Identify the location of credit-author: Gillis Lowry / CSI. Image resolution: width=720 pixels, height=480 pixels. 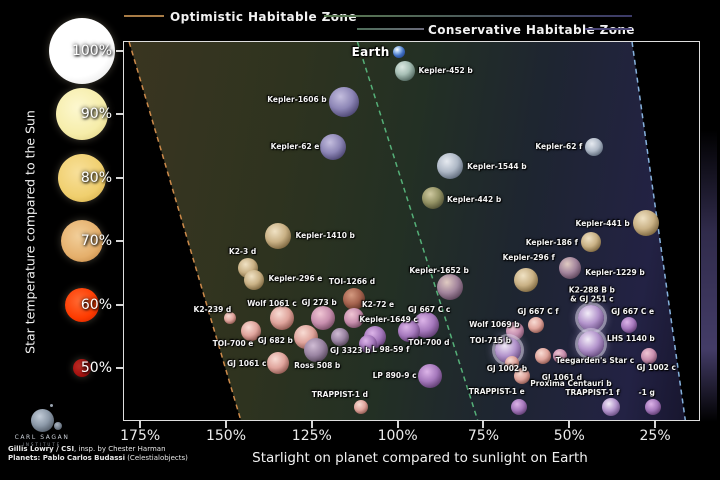
(41, 449).